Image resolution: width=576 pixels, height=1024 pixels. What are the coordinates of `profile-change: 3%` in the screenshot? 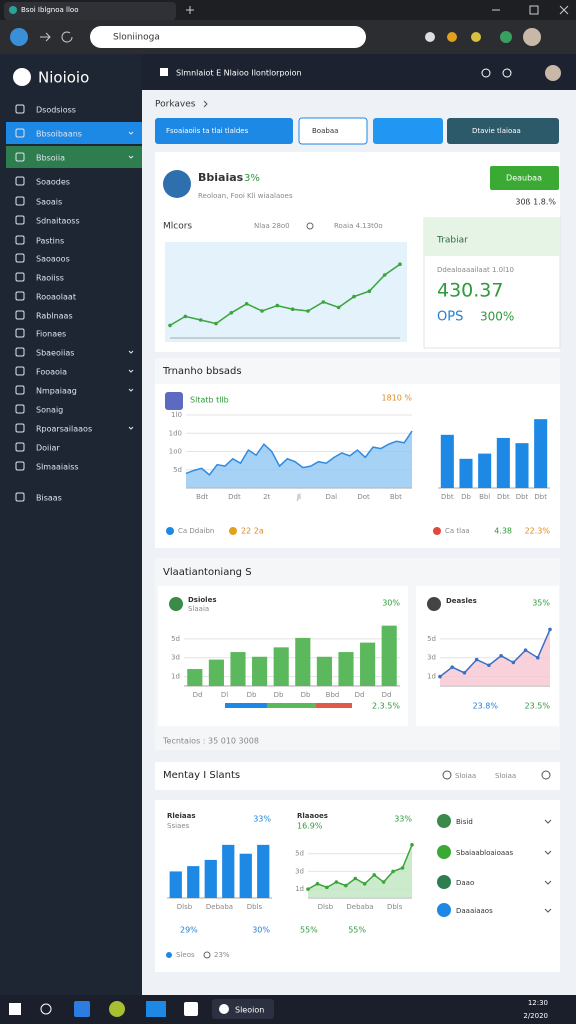 It's located at (252, 178).